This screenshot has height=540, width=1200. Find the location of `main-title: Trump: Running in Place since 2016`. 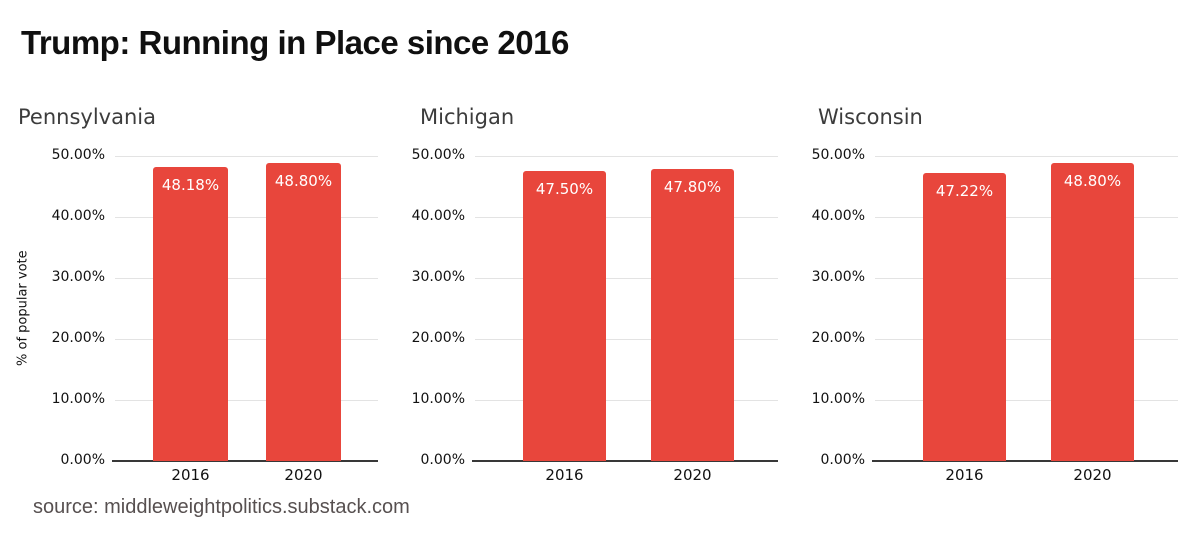

main-title: Trump: Running in Place since 2016 is located at coordinates (295, 42).